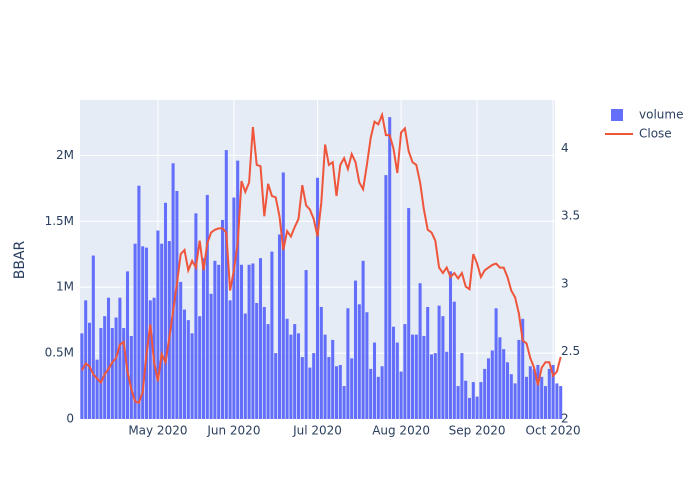  What do you see at coordinates (655, 134) in the screenshot?
I see `legend-label: Close` at bounding box center [655, 134].